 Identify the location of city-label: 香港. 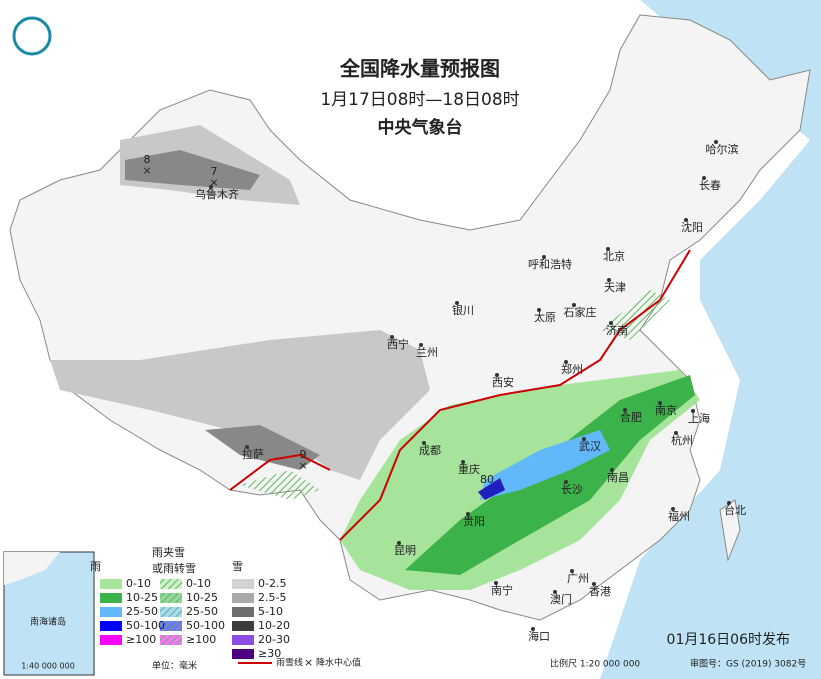
(600, 591).